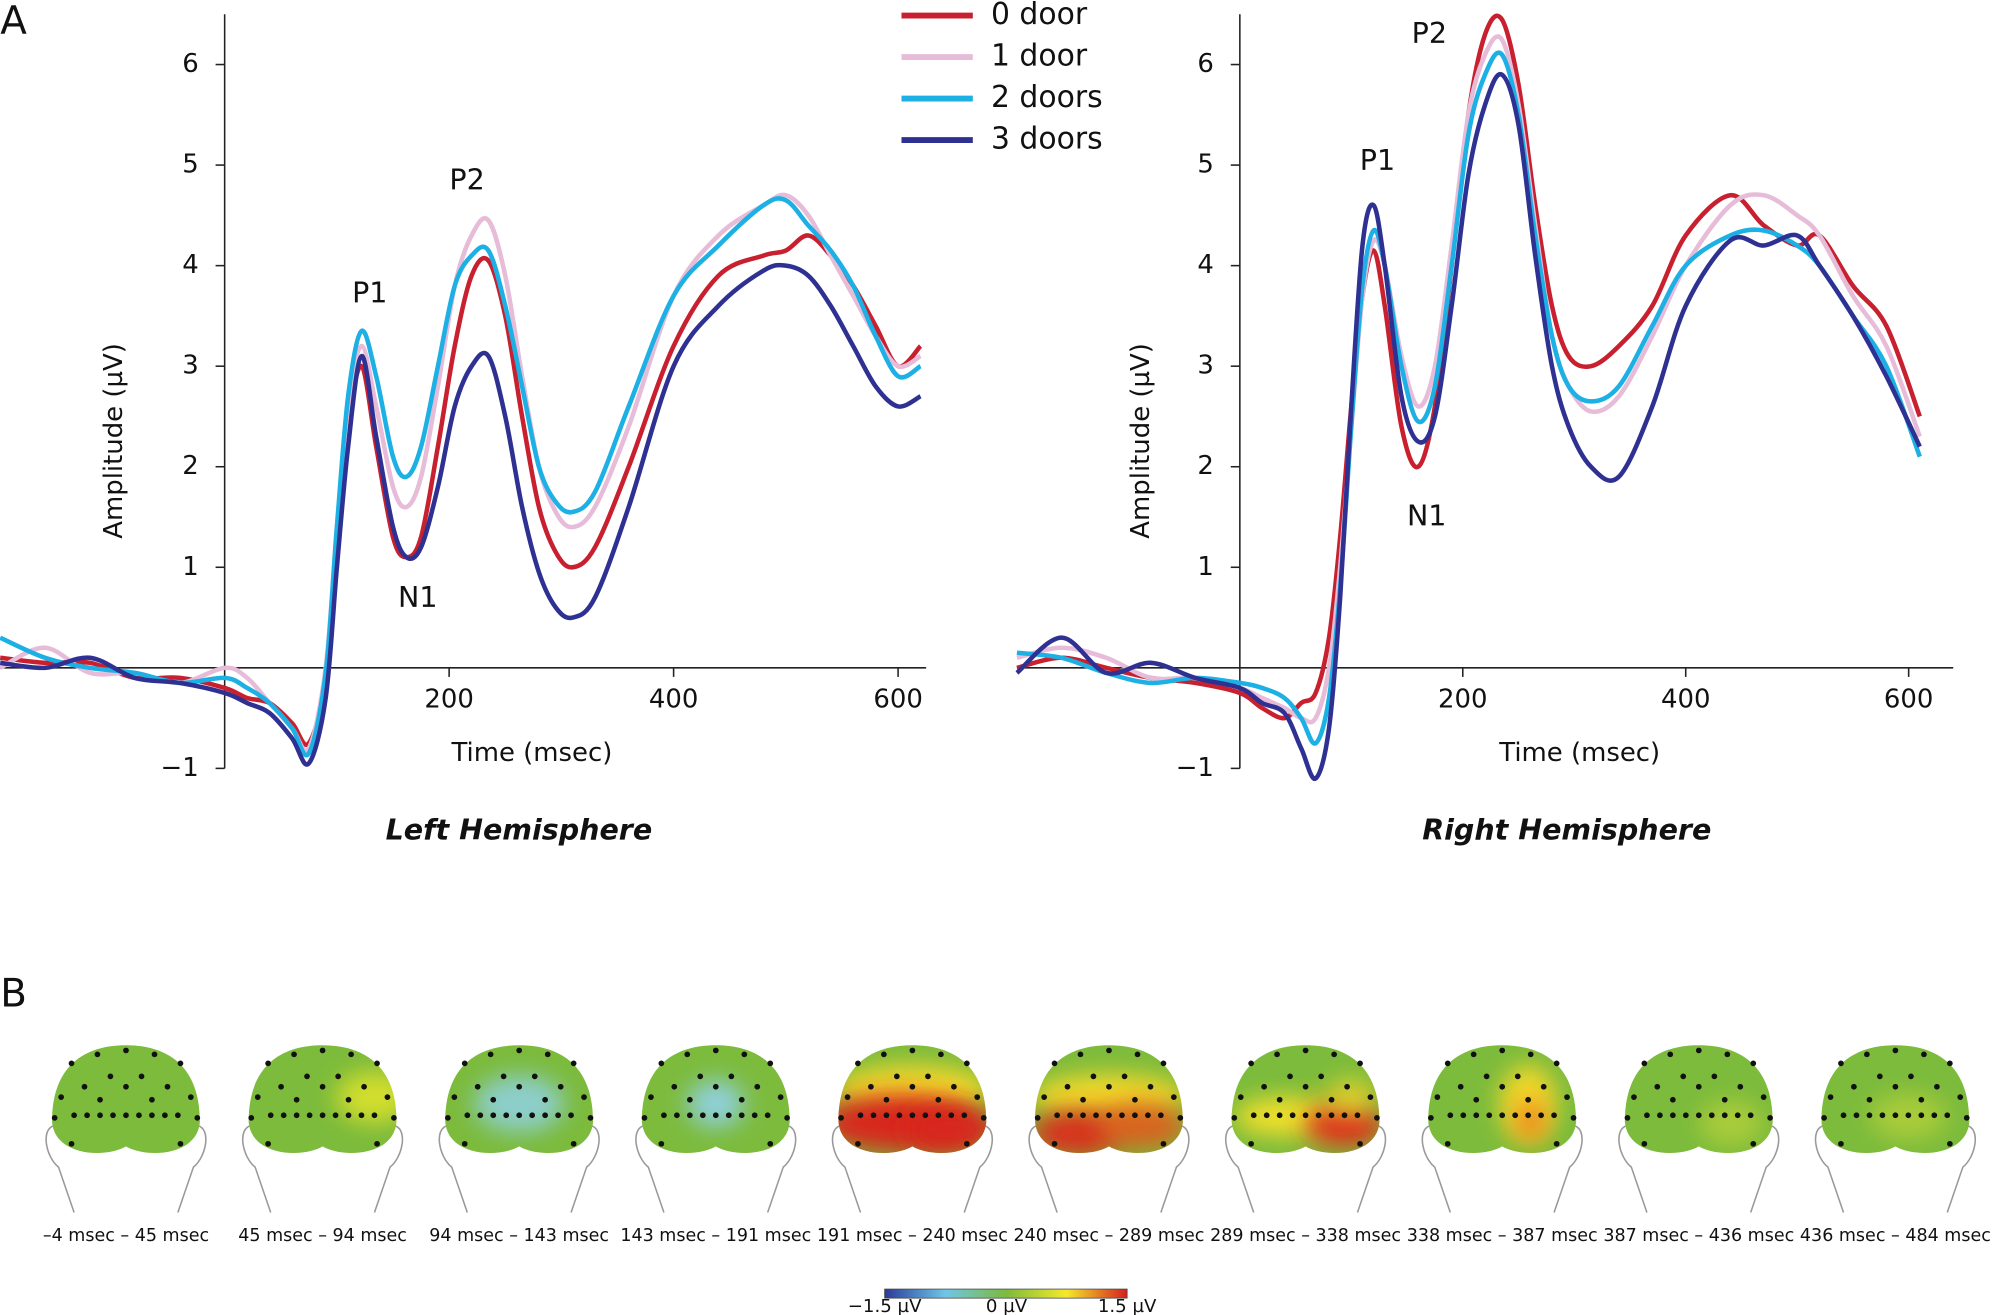  Describe the element at coordinates (1205, 466) in the screenshot. I see `y-tick-label: 2` at that location.